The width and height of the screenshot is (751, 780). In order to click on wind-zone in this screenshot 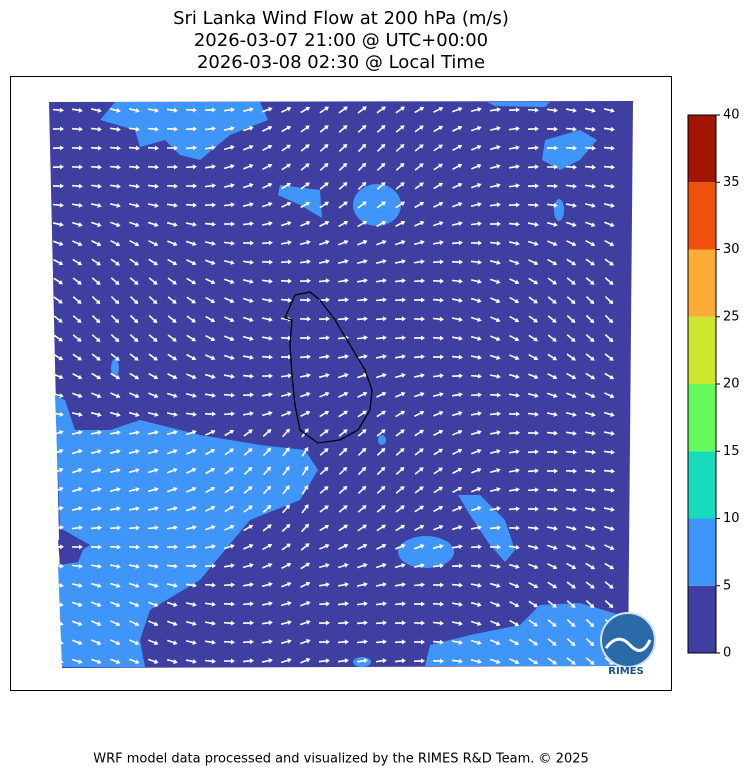, I will do `click(426, 552)`.